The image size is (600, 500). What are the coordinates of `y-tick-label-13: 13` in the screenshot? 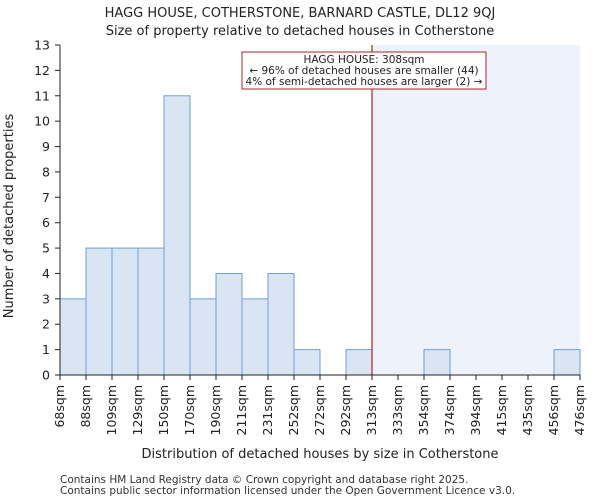 It's located at (42, 45).